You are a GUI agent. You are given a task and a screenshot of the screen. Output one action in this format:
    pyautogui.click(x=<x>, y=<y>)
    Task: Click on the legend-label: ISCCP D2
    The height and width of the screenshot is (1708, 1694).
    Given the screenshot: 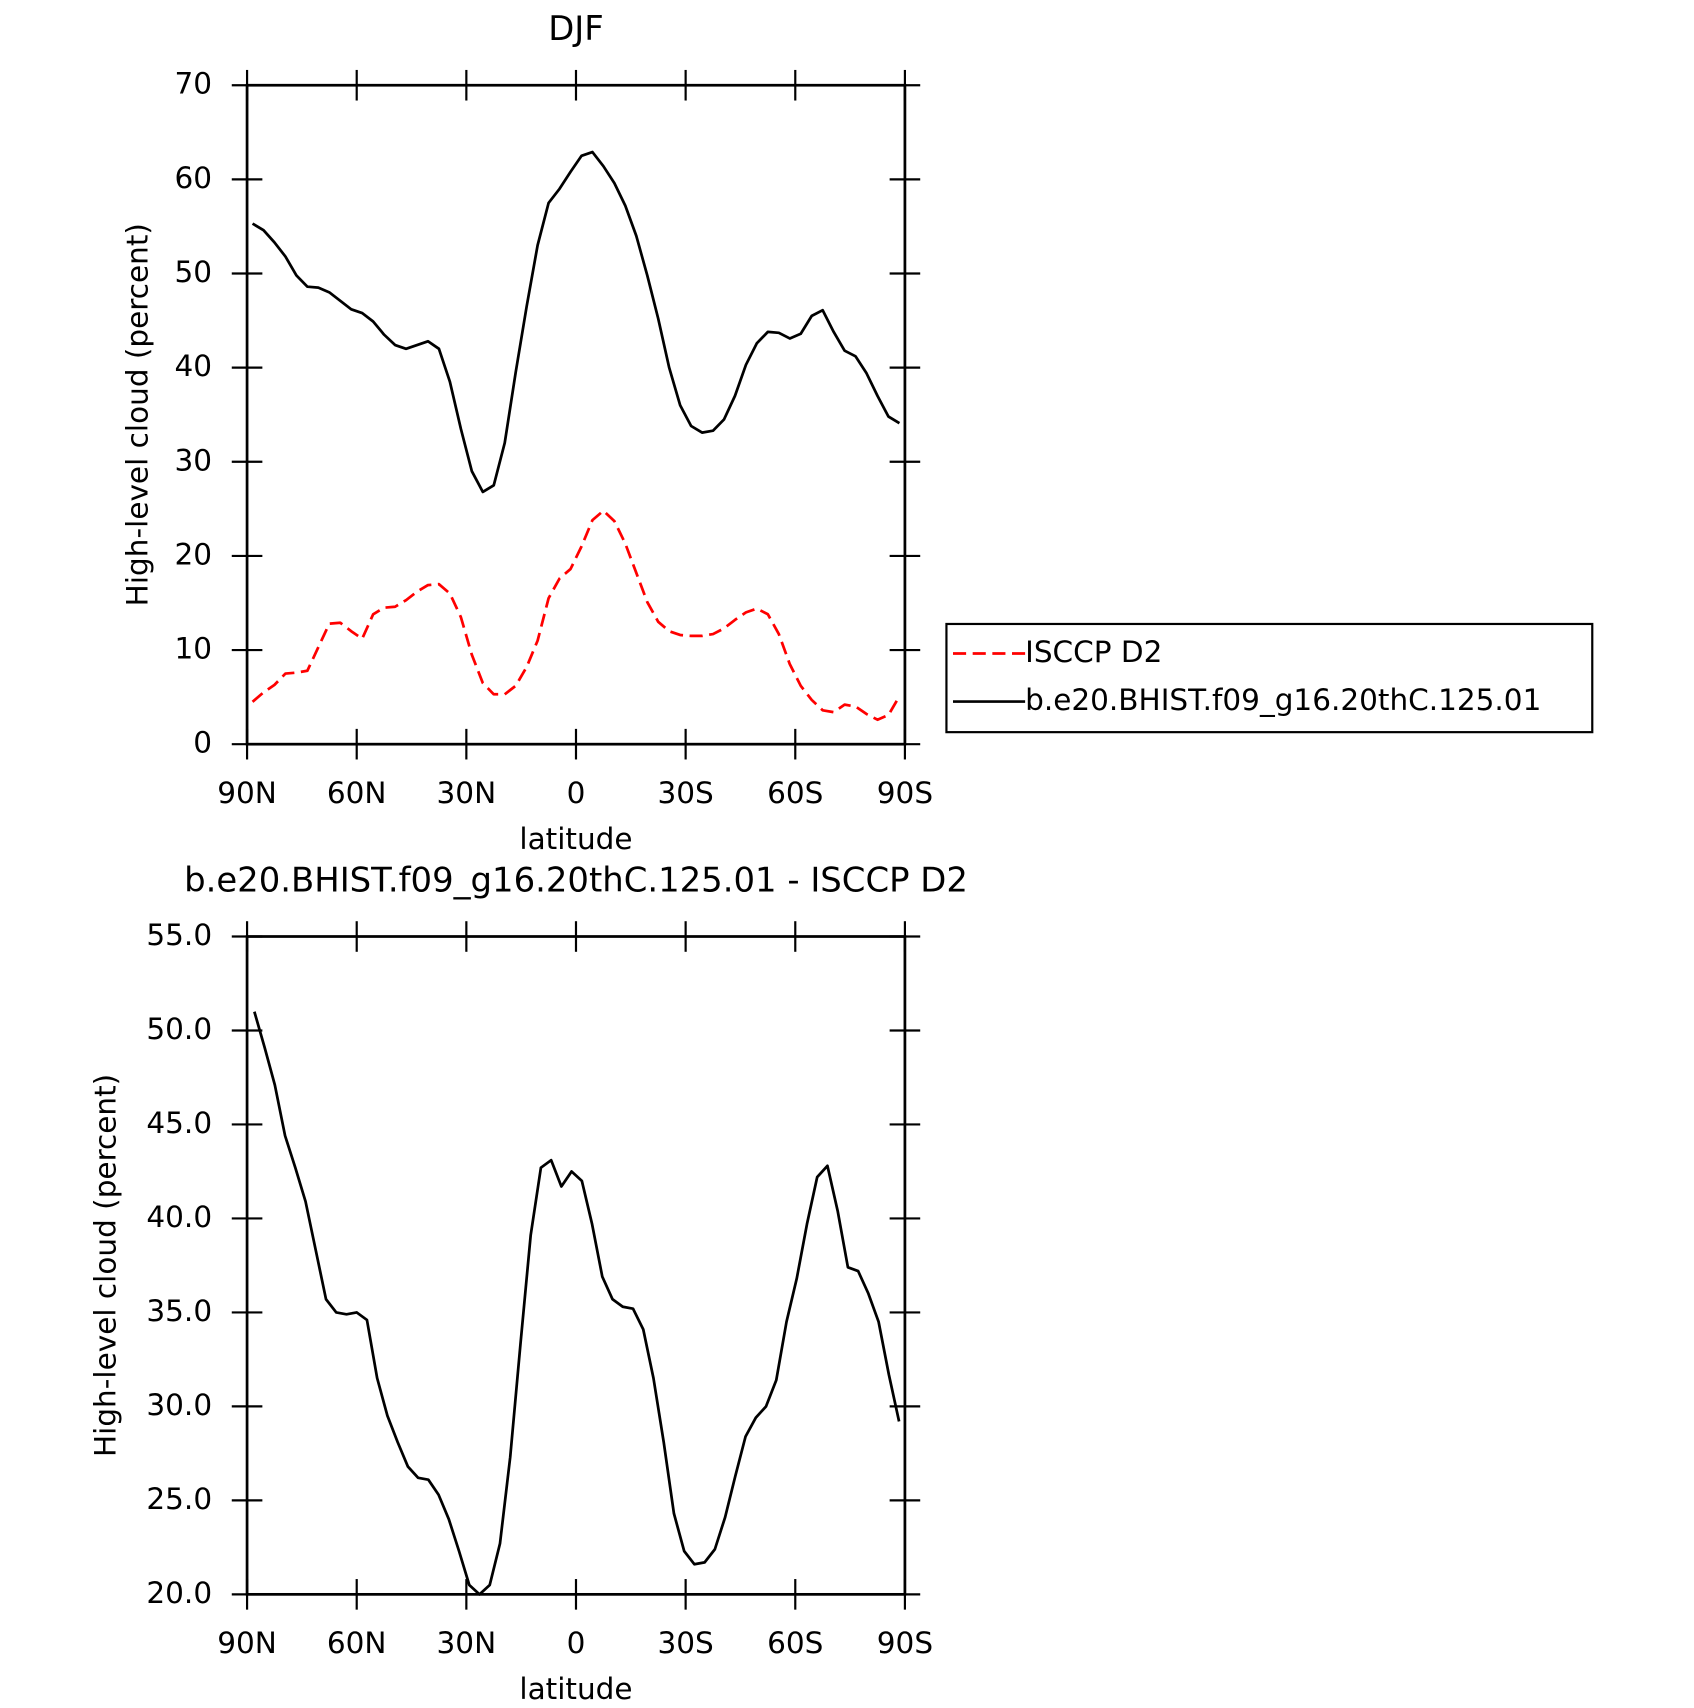 What is the action you would take?
    pyautogui.click(x=1093, y=652)
    